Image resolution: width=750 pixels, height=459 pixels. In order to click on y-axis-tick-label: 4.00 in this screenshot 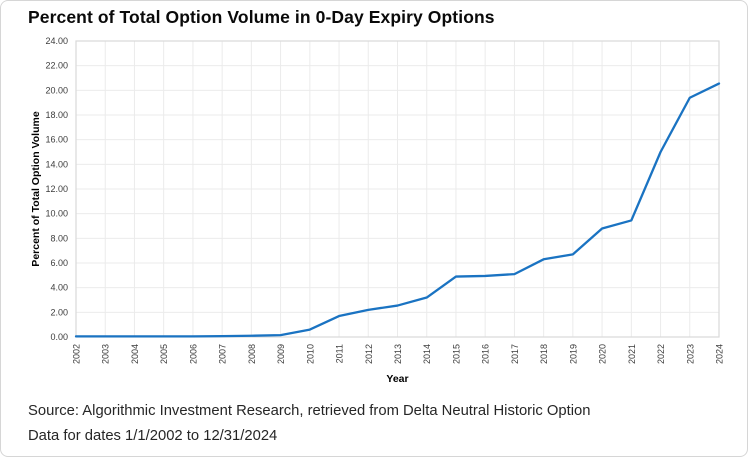, I will do `click(59, 288)`.